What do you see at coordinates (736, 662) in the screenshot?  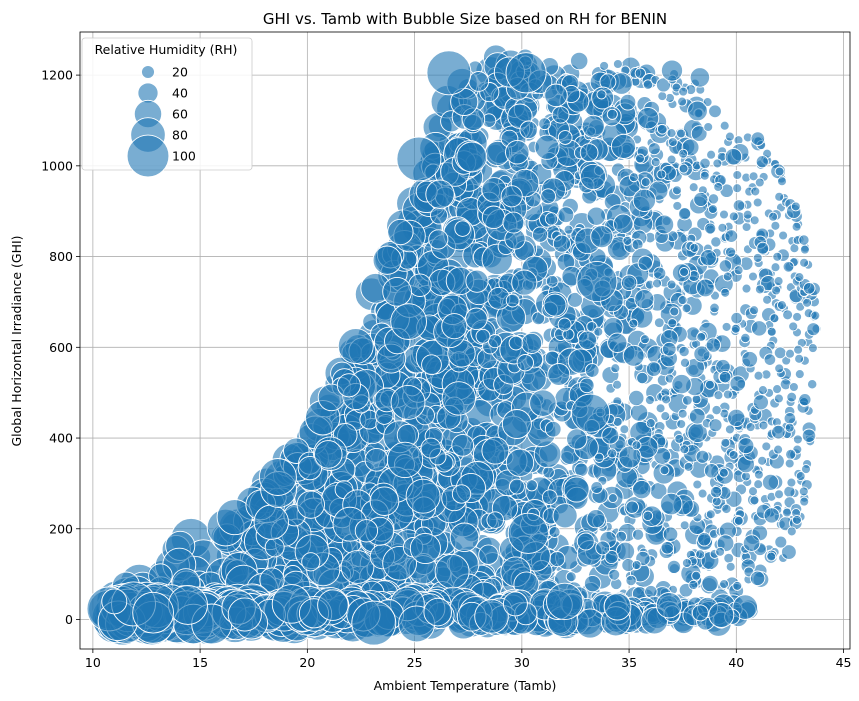 I see `x-tick-label: 40` at bounding box center [736, 662].